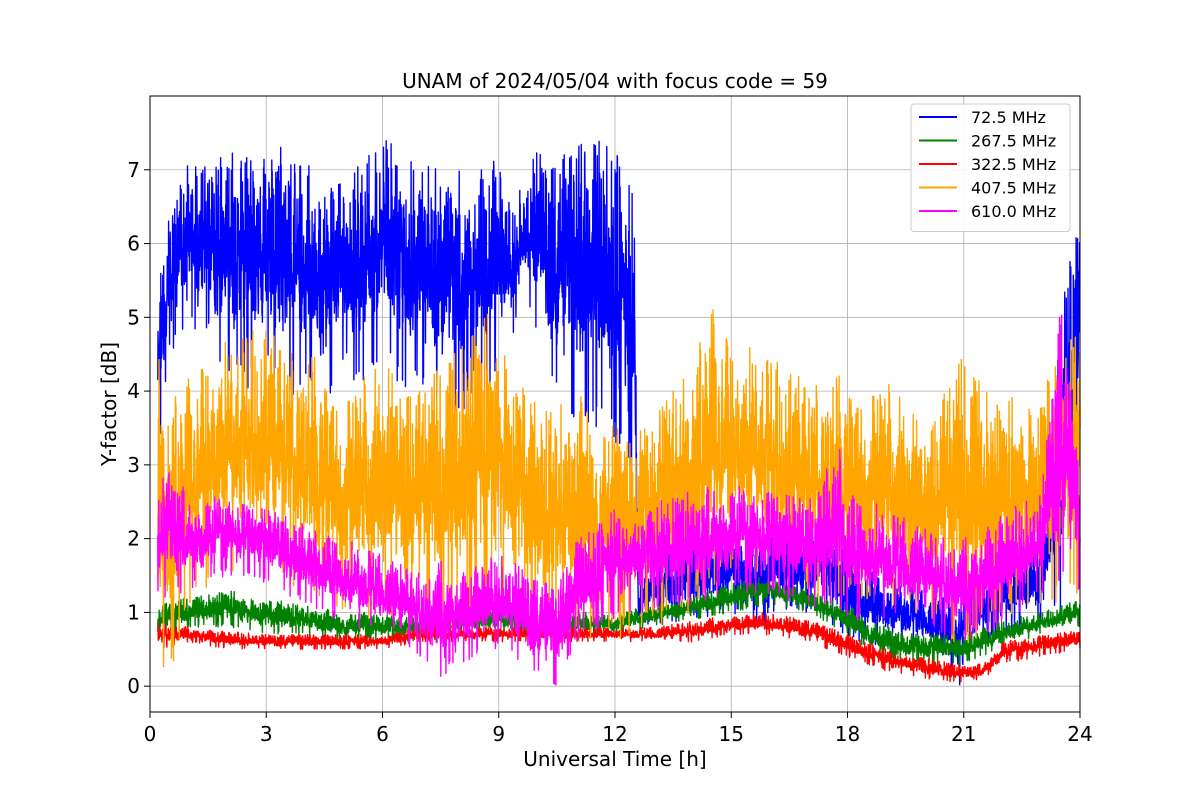  I want to click on x-tick-label: 18, so click(847, 734).